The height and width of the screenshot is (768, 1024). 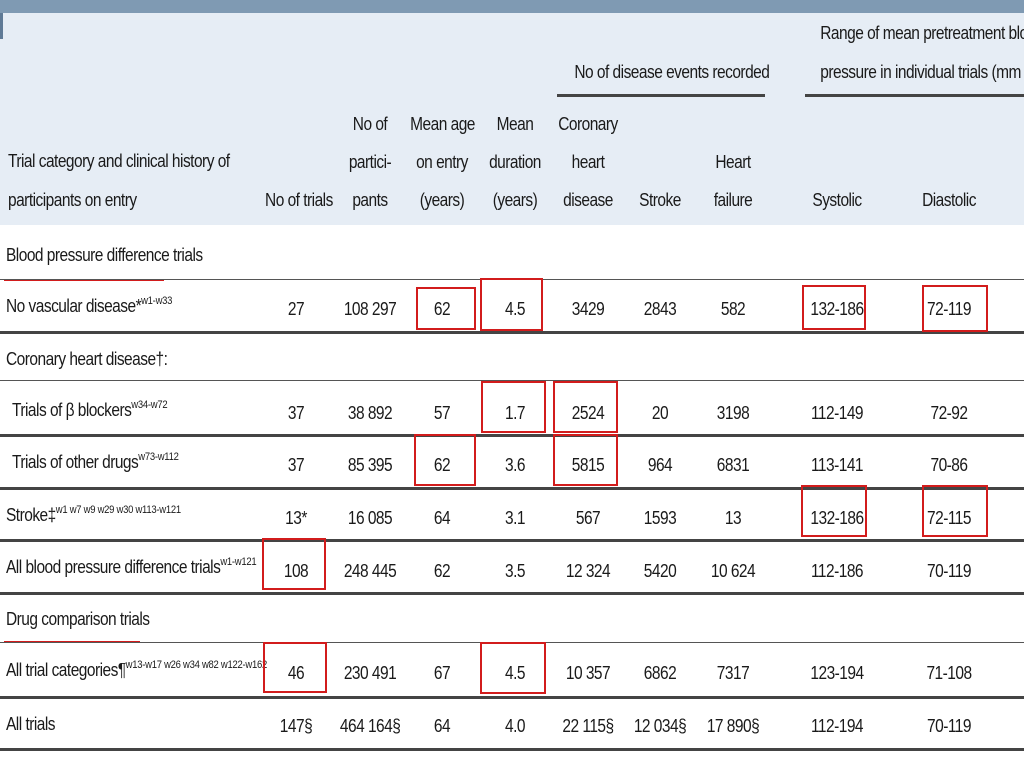 What do you see at coordinates (660, 413) in the screenshot?
I see `cell-stroke: 20` at bounding box center [660, 413].